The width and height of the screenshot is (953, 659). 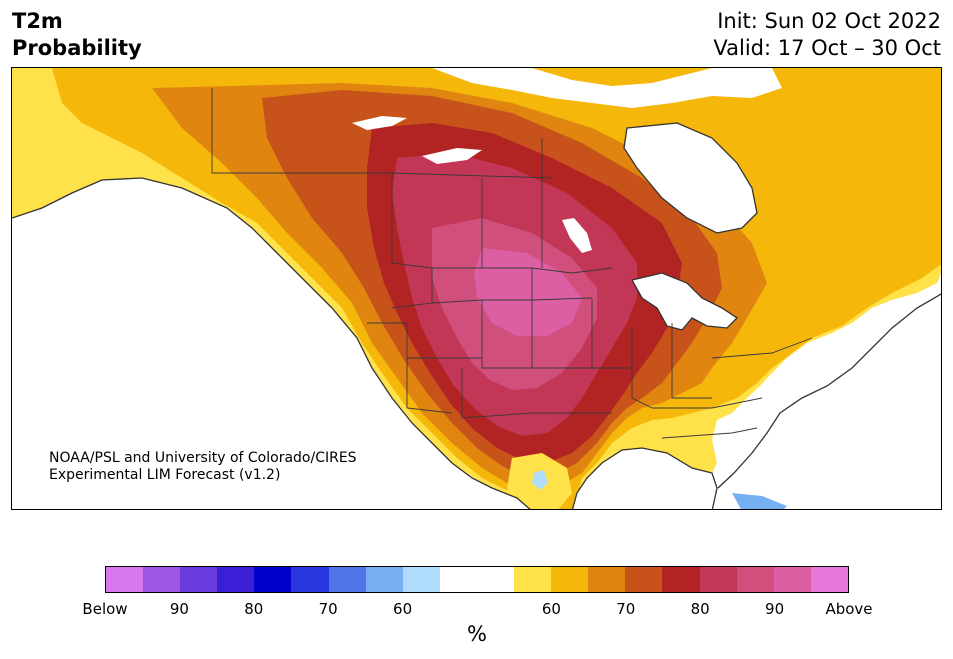 What do you see at coordinates (540, 480) in the screenshot?
I see `region-light-blue-spot` at bounding box center [540, 480].